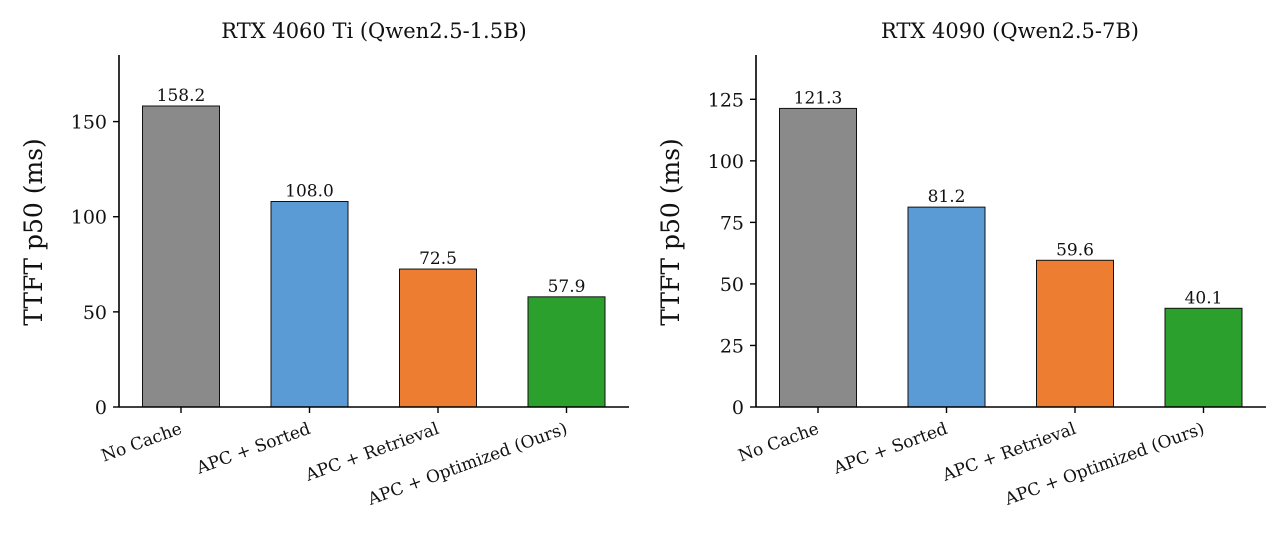 The image size is (1285, 547). I want to click on value-label: 108.0, so click(309, 192).